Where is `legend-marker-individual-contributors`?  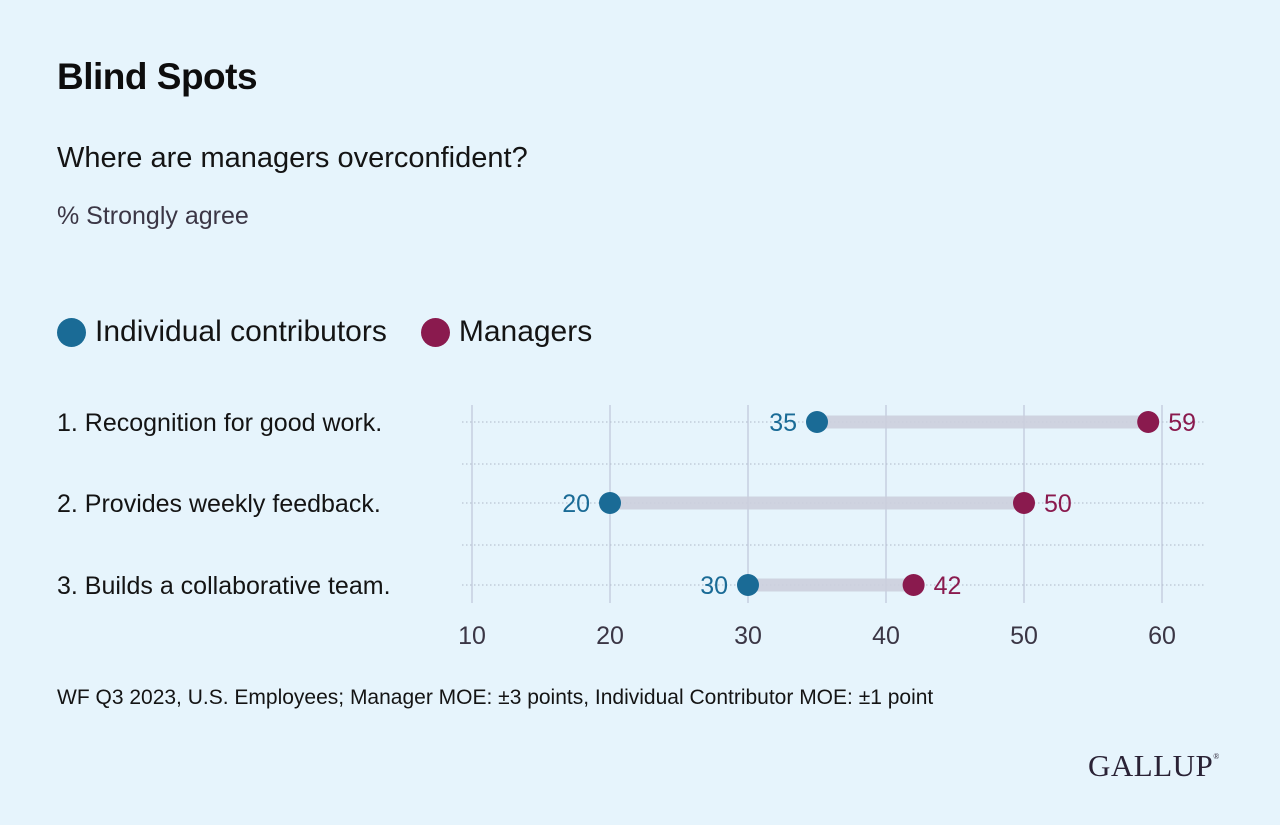 legend-marker-individual-contributors is located at coordinates (71, 332).